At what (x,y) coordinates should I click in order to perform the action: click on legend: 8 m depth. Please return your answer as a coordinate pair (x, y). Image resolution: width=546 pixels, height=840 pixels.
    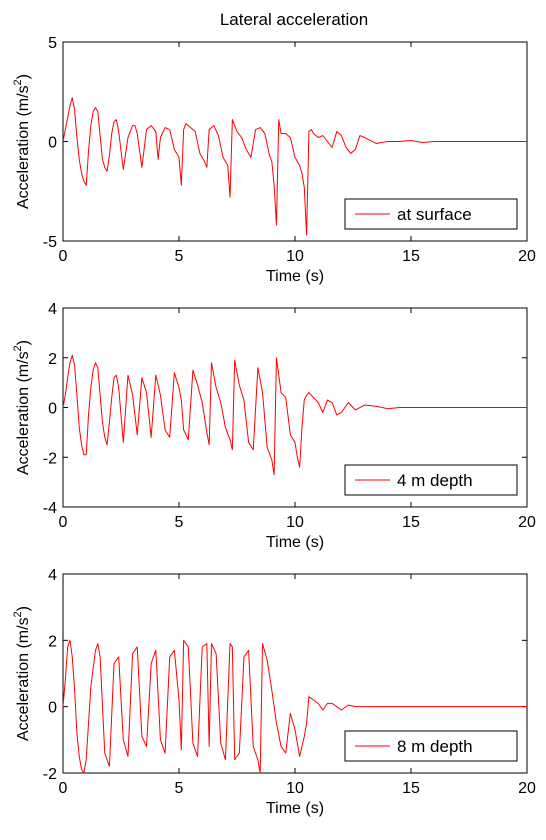
    Looking at the image, I should click on (431, 746).